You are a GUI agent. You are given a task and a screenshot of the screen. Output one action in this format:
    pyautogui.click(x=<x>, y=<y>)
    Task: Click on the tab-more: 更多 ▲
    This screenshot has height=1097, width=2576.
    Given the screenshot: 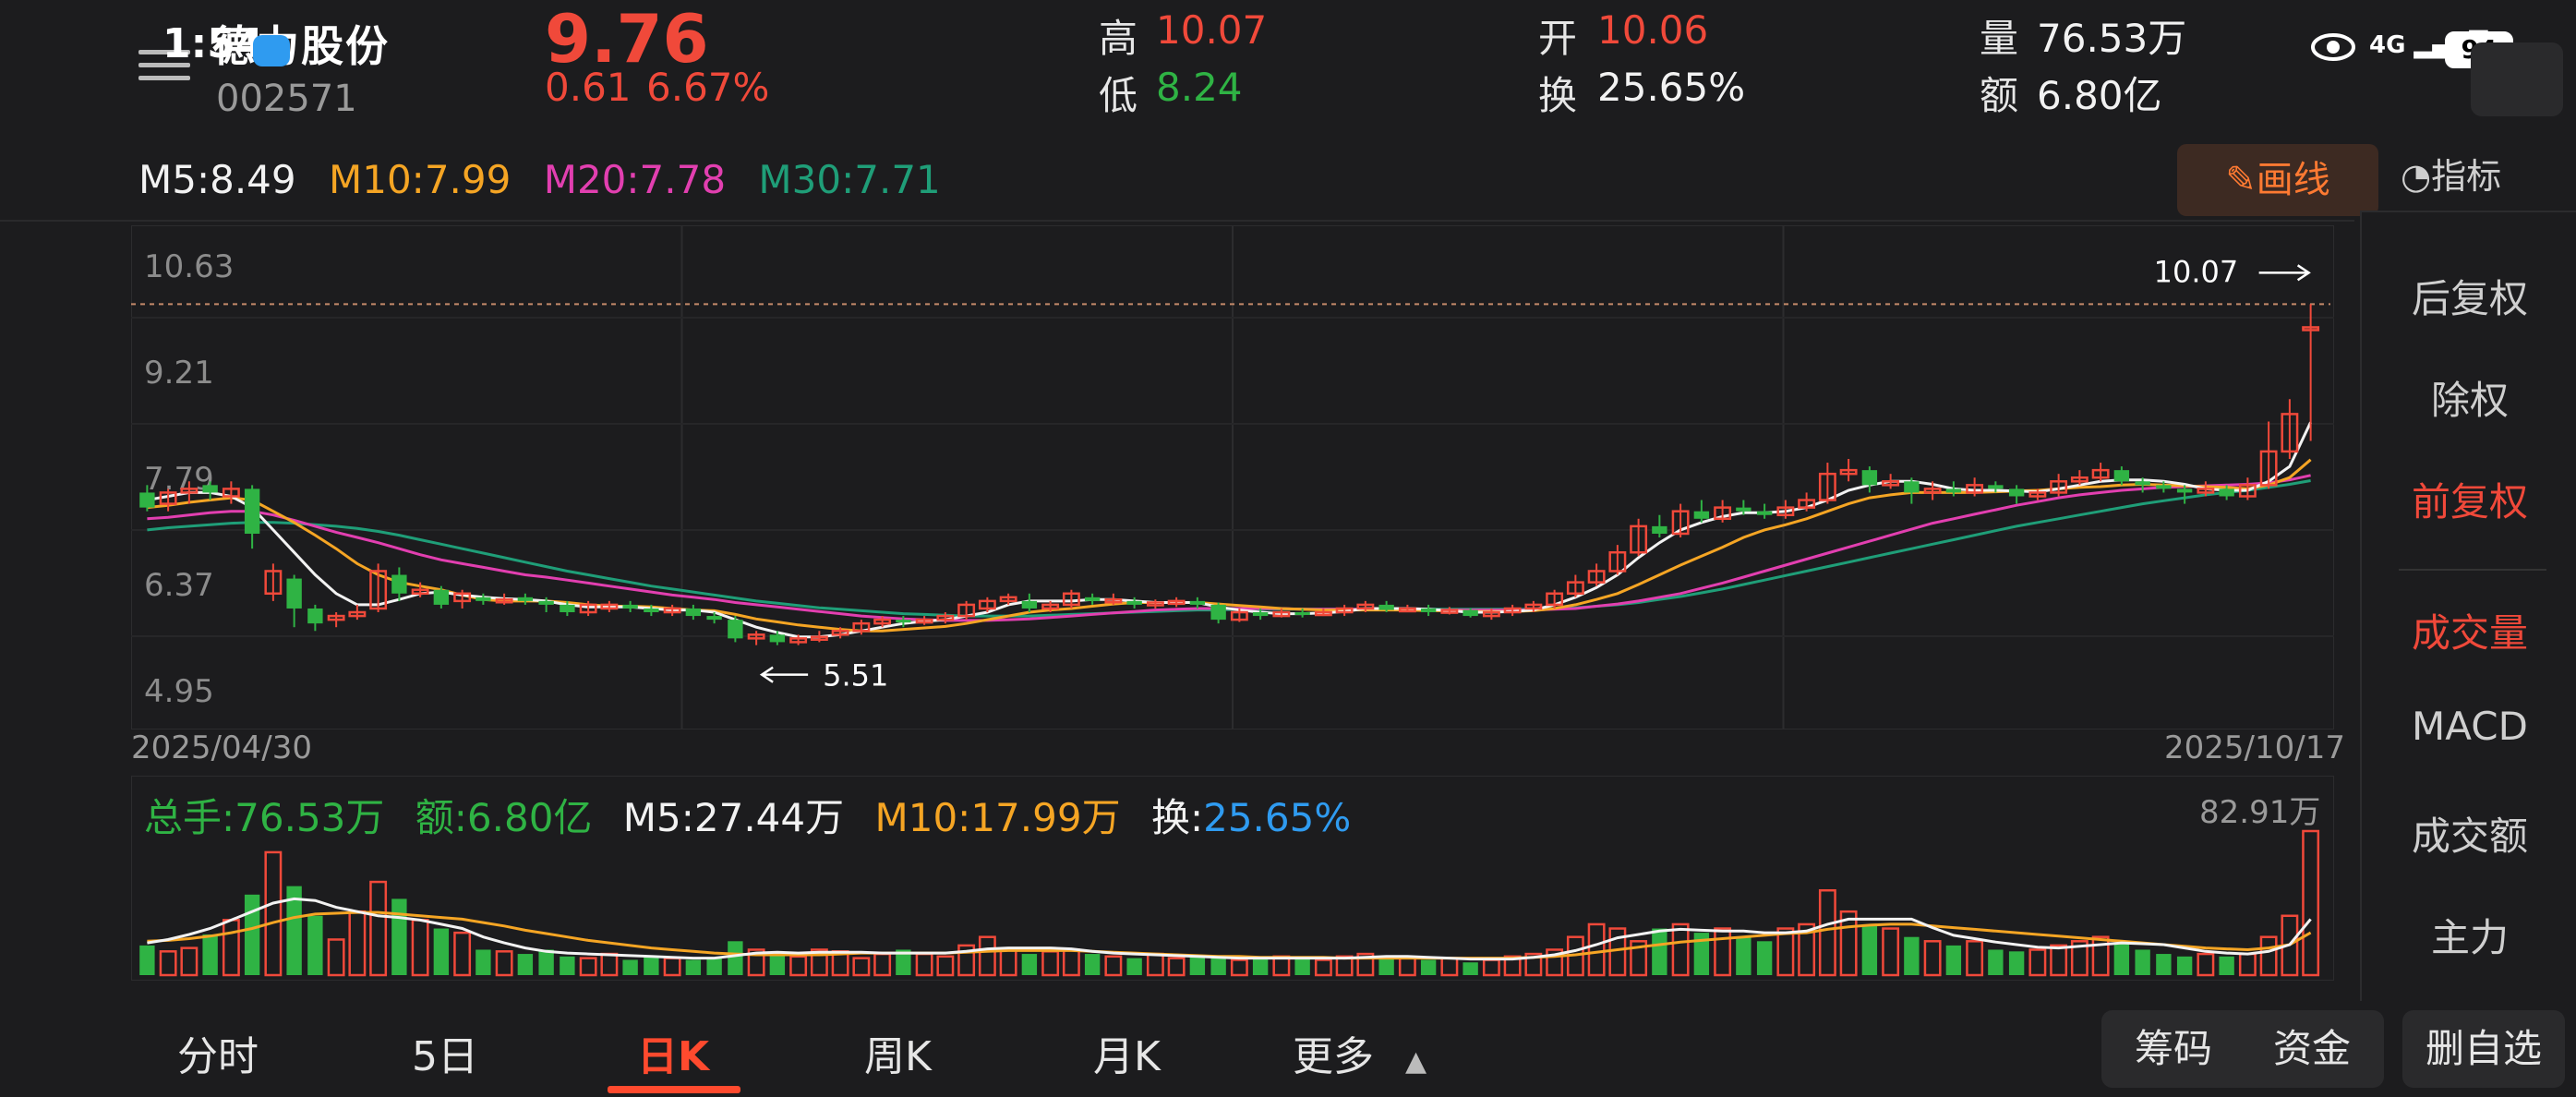 What is the action you would take?
    pyautogui.click(x=1359, y=1052)
    